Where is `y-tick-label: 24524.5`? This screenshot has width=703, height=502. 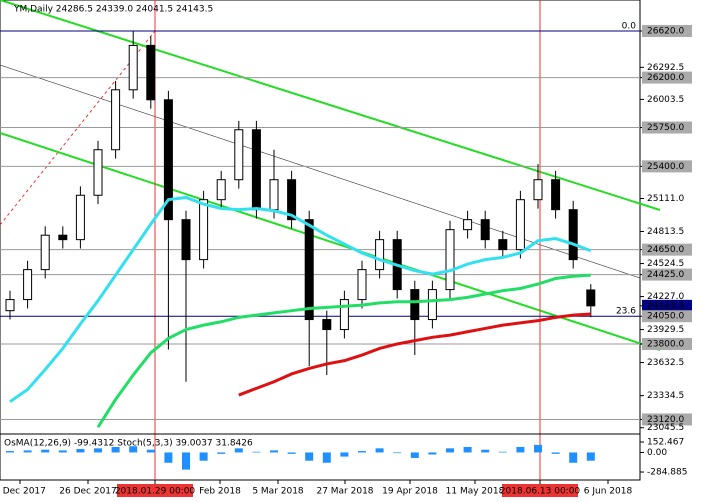 y-tick-label: 24524.5 is located at coordinates (665, 264).